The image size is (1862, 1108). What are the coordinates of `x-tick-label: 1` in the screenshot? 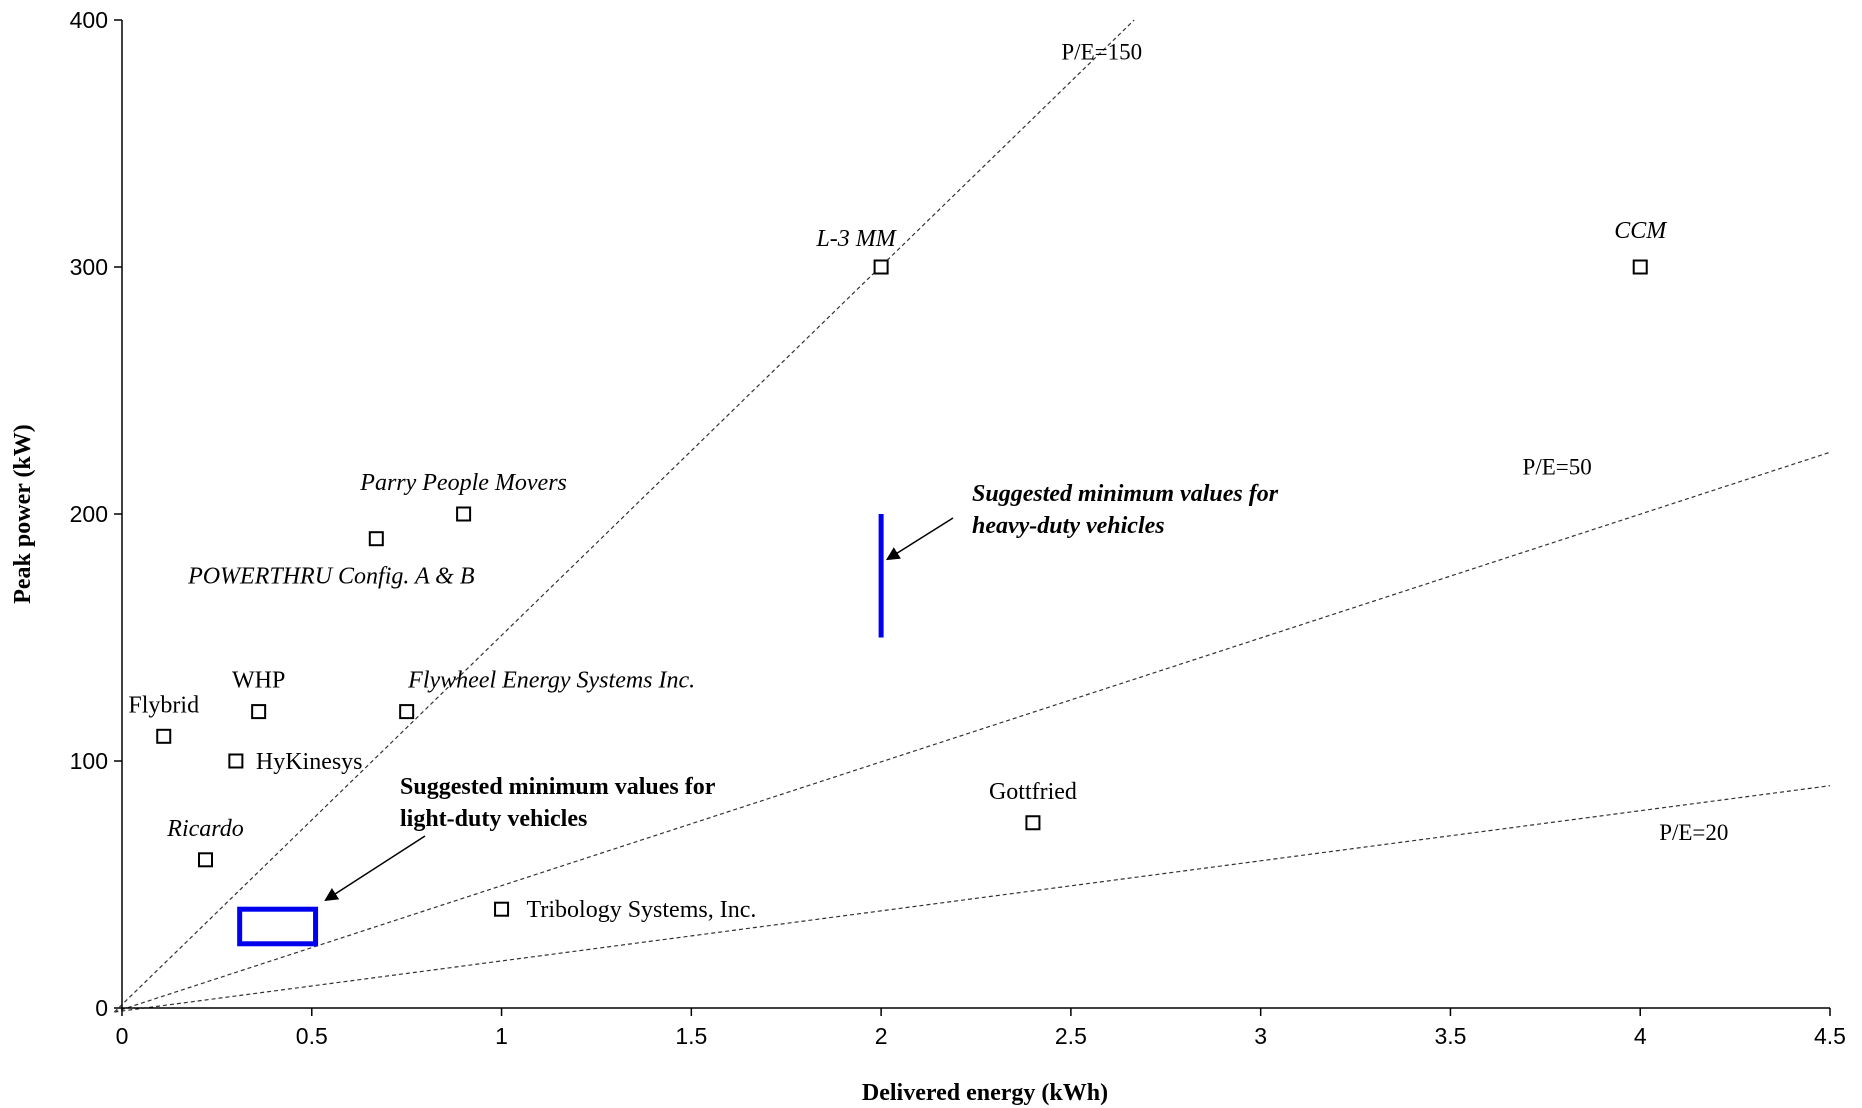 It's located at (501, 1036).